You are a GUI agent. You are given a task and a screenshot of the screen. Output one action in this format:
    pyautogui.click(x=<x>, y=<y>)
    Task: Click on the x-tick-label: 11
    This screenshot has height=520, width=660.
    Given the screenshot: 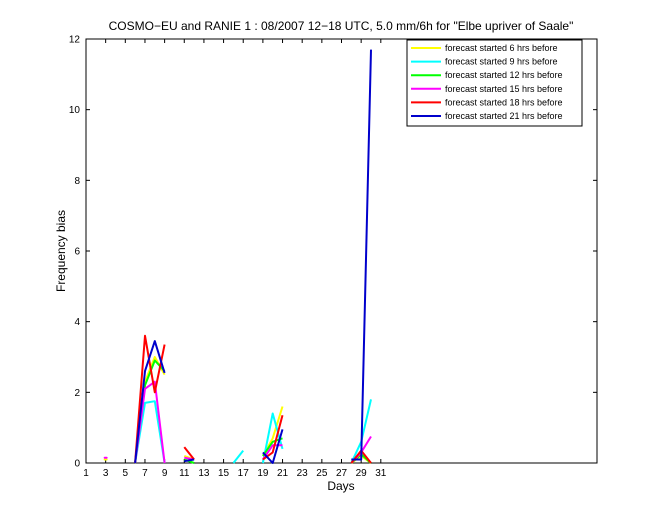 What is the action you would take?
    pyautogui.click(x=184, y=473)
    